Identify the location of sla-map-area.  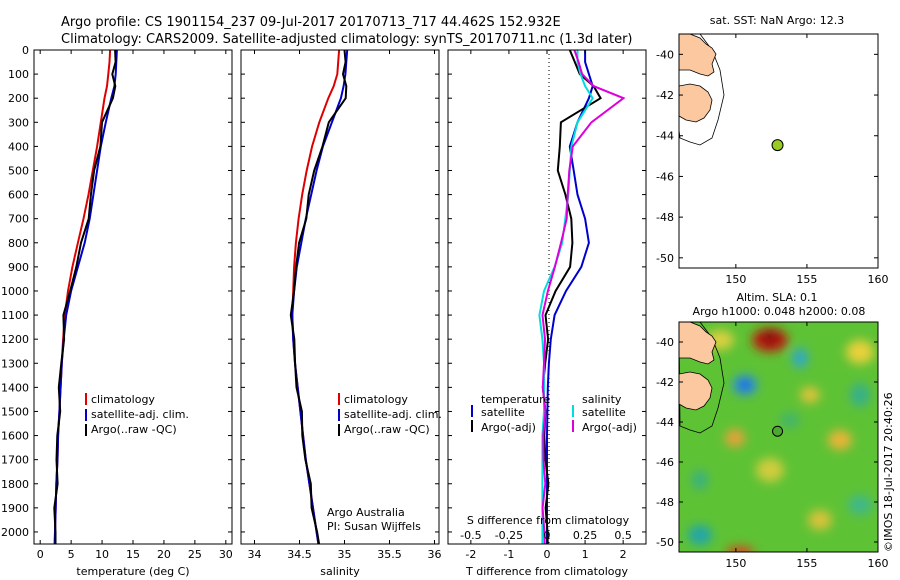
(778, 437).